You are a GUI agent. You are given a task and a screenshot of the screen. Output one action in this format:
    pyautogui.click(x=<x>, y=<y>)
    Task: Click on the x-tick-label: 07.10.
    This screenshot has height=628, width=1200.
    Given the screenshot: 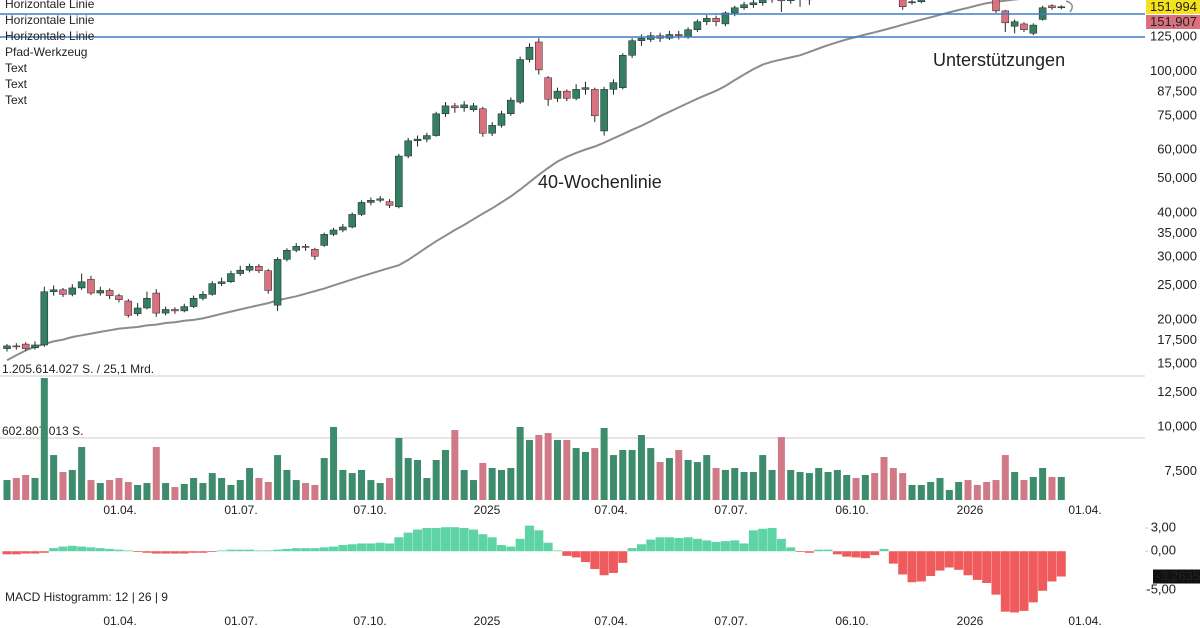 What is the action you would take?
    pyautogui.click(x=369, y=510)
    